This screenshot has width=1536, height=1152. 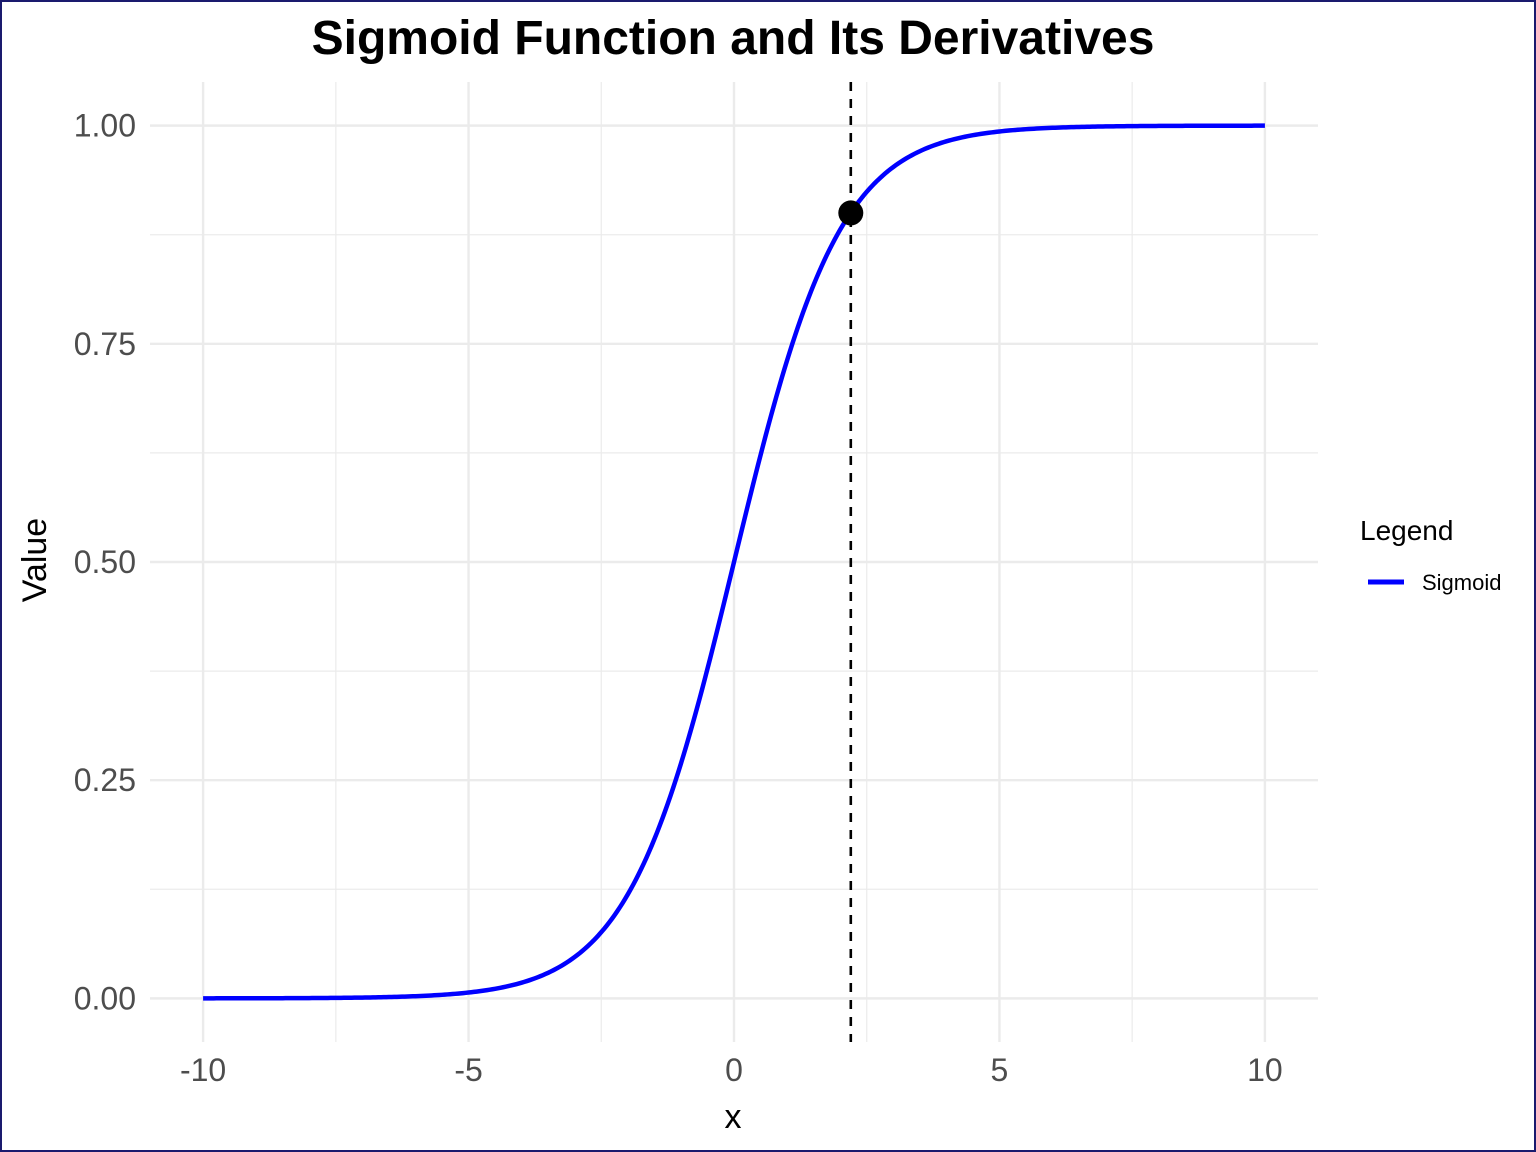 I want to click on y-axis-title: Value, so click(x=35, y=560).